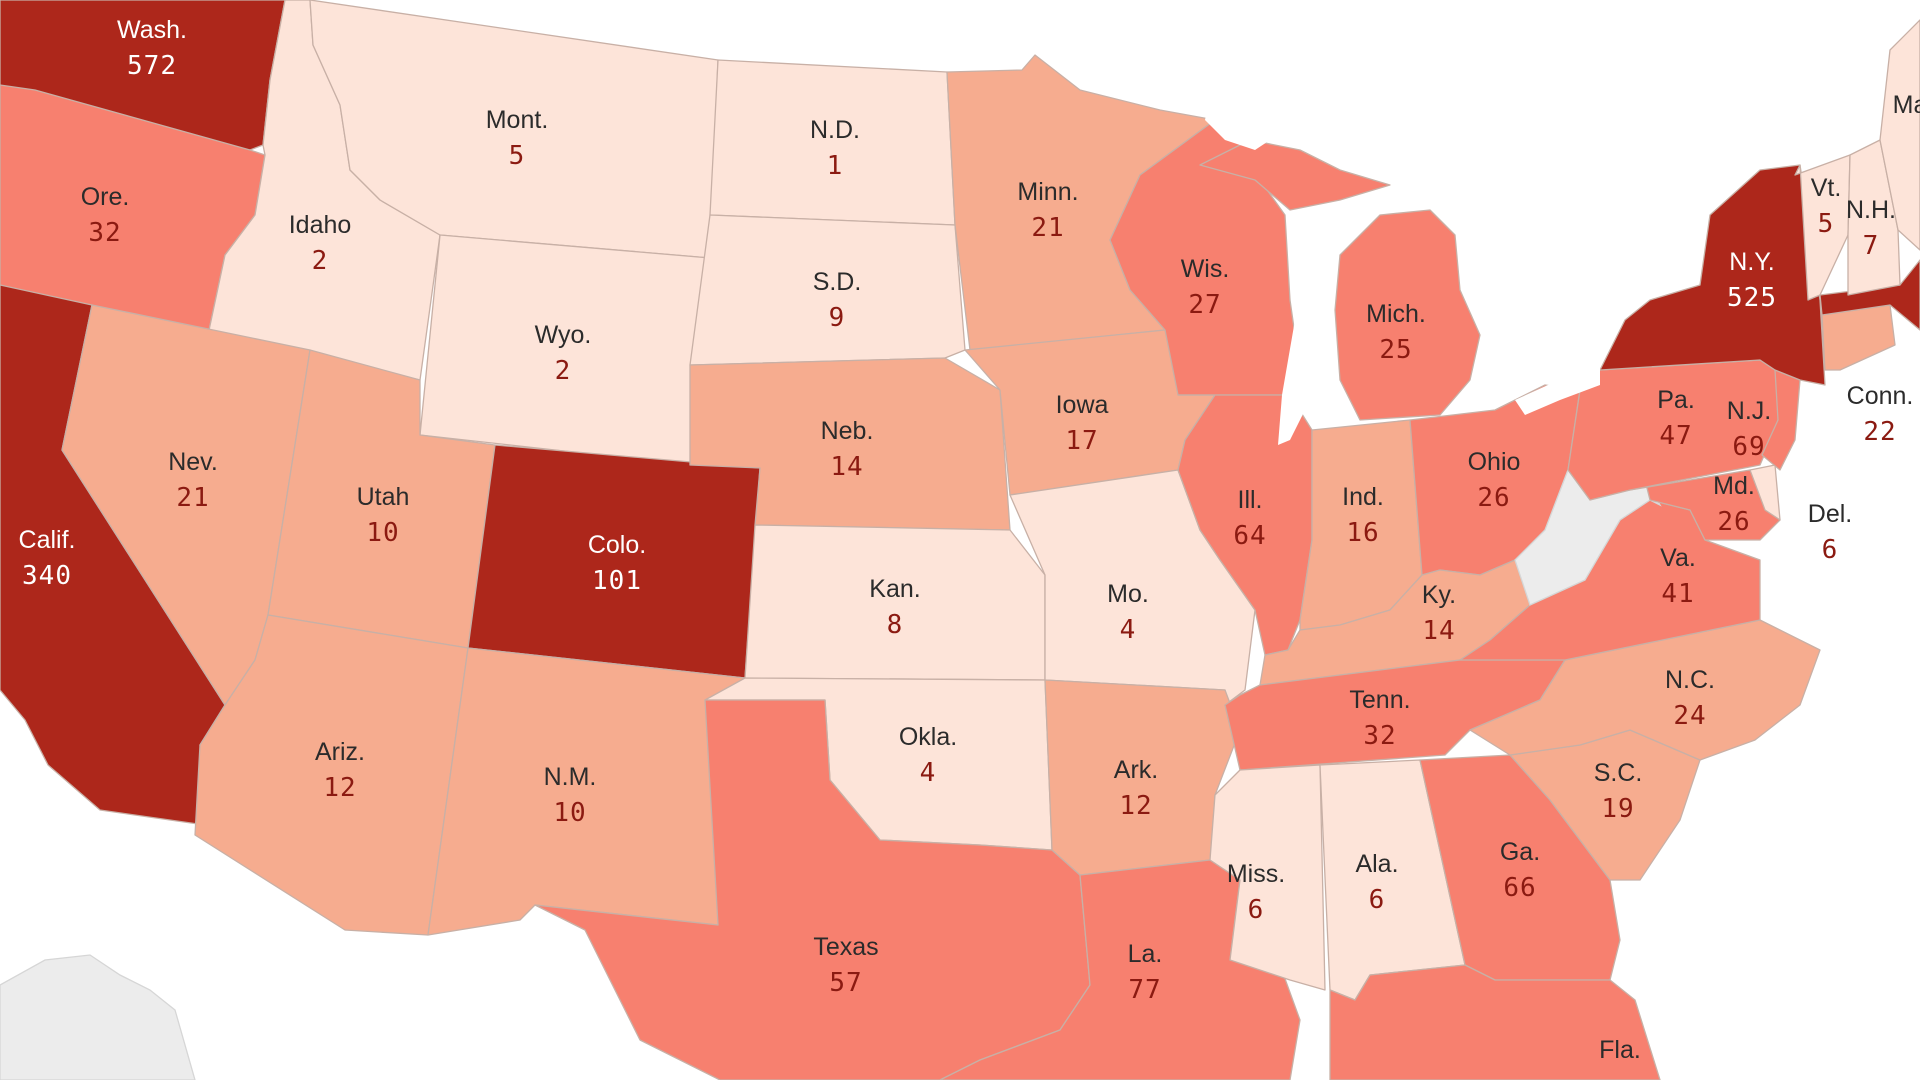  Describe the element at coordinates (1082, 405) in the screenshot. I see `state-label-ia: Iowa` at that location.